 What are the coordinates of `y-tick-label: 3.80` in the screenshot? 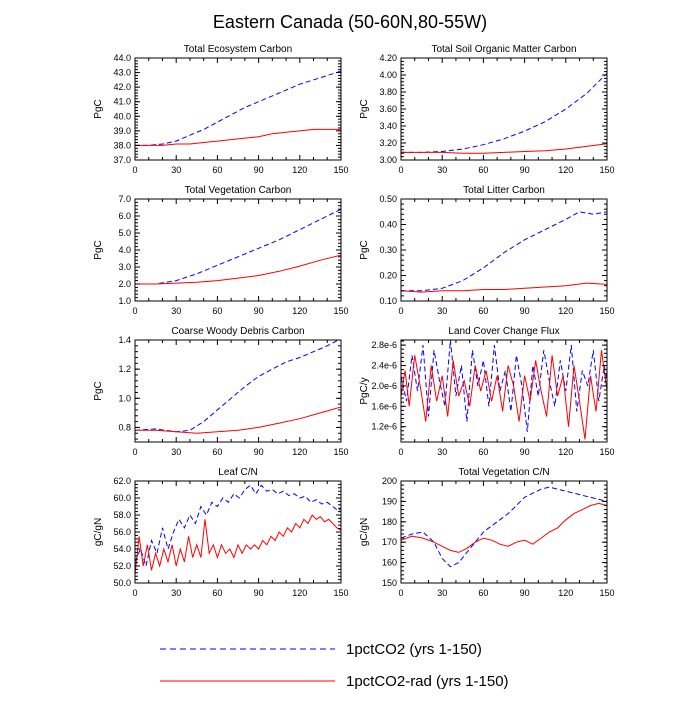 It's located at (388, 92).